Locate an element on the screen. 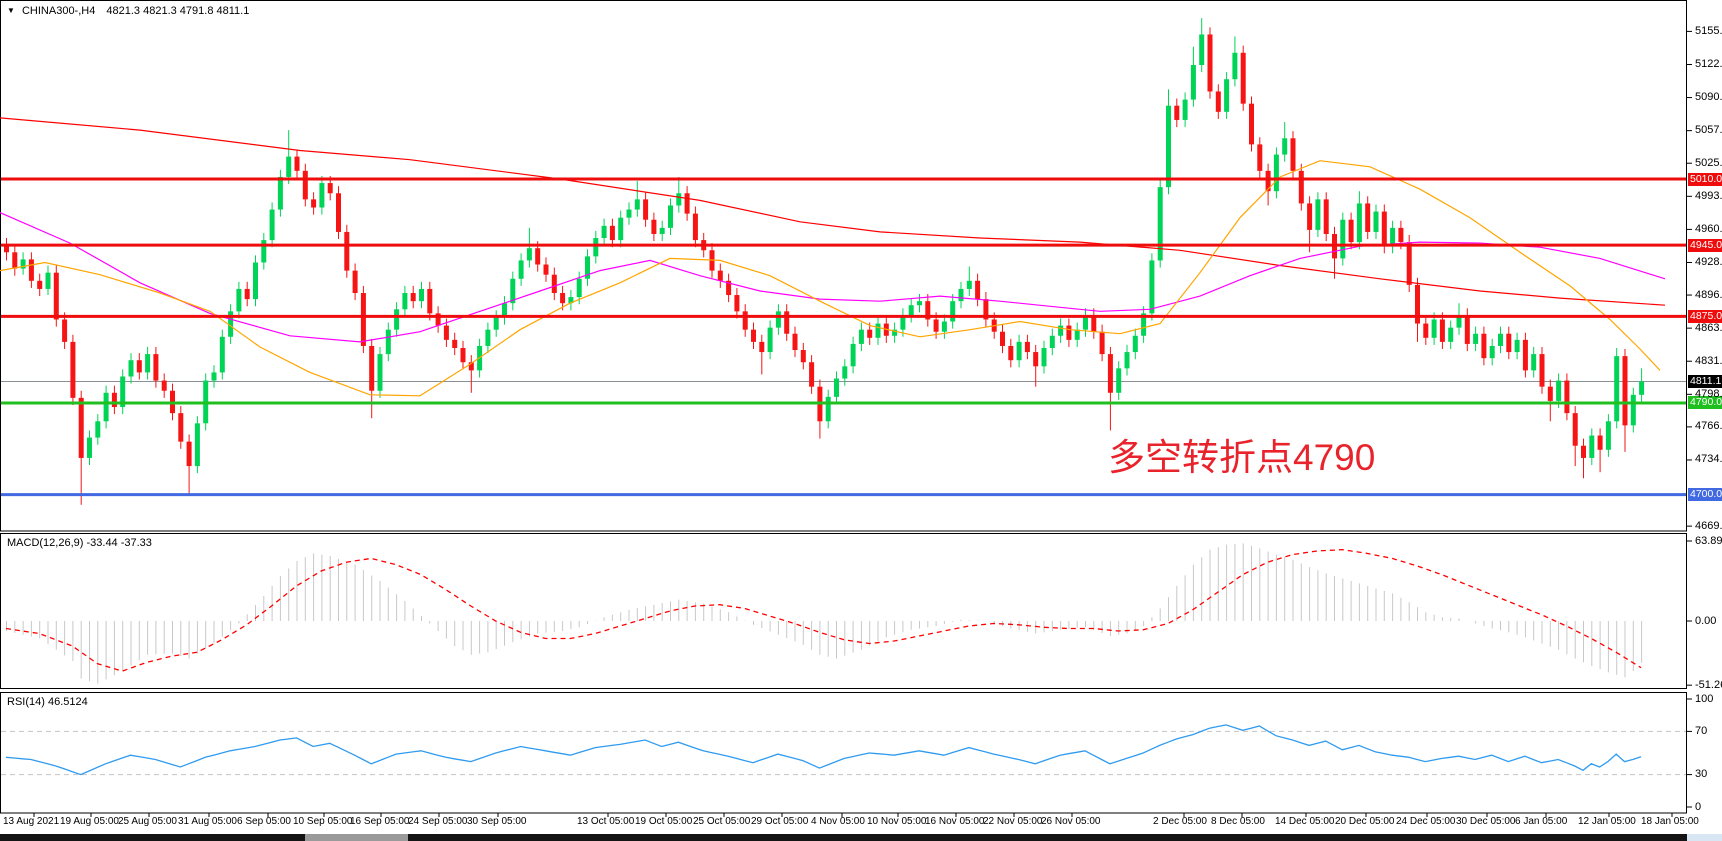  price-tag-4790.0: 4790.0 is located at coordinates (1705, 403).